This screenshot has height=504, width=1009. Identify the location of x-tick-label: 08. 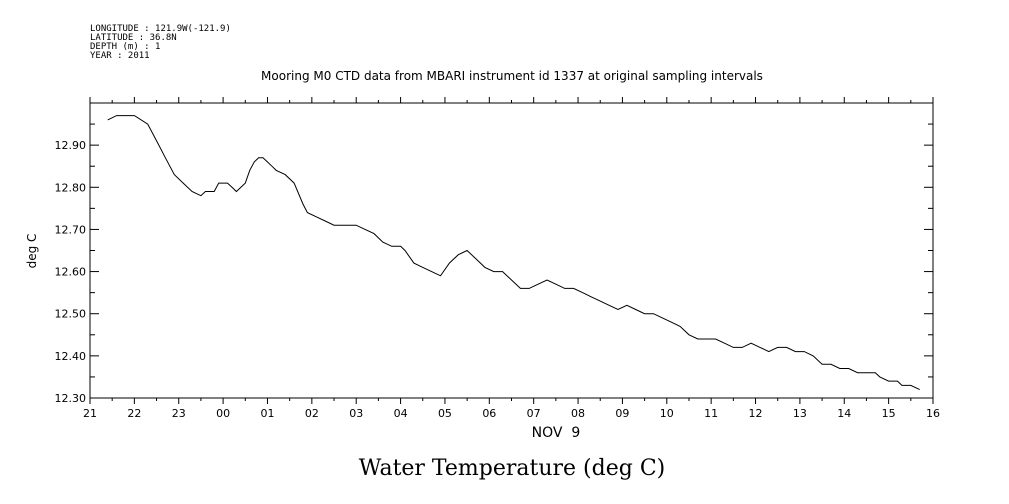
(578, 413).